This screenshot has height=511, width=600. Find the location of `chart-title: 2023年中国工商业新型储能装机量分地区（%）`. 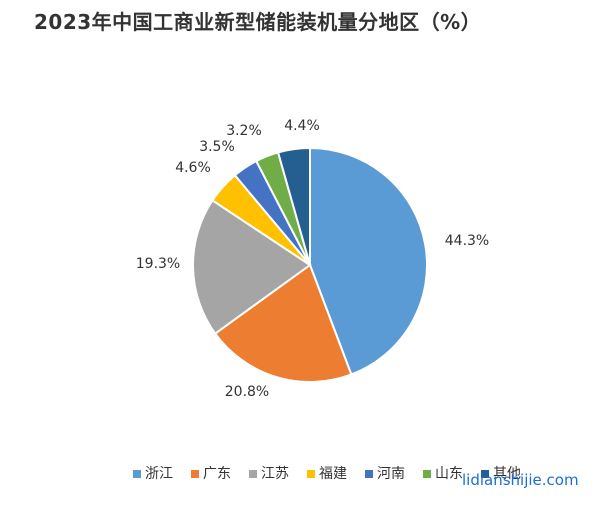

chart-title: 2023年中国工商业新型储能装机量分地区（%） is located at coordinates (258, 22).